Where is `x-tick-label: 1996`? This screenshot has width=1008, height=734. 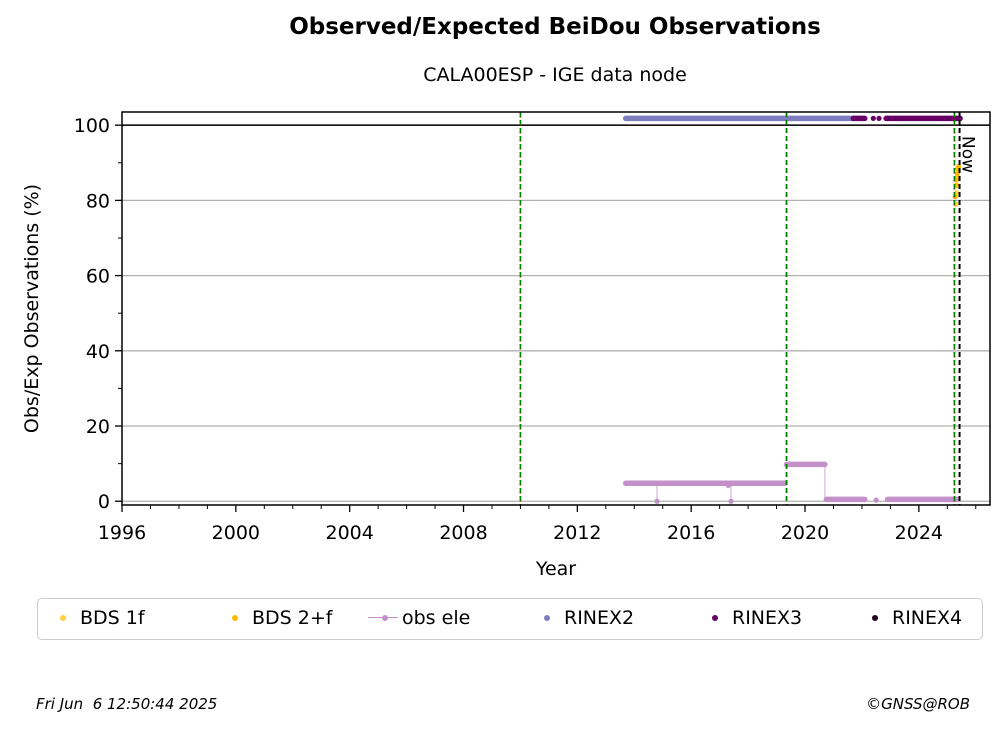 x-tick-label: 1996 is located at coordinates (122, 533).